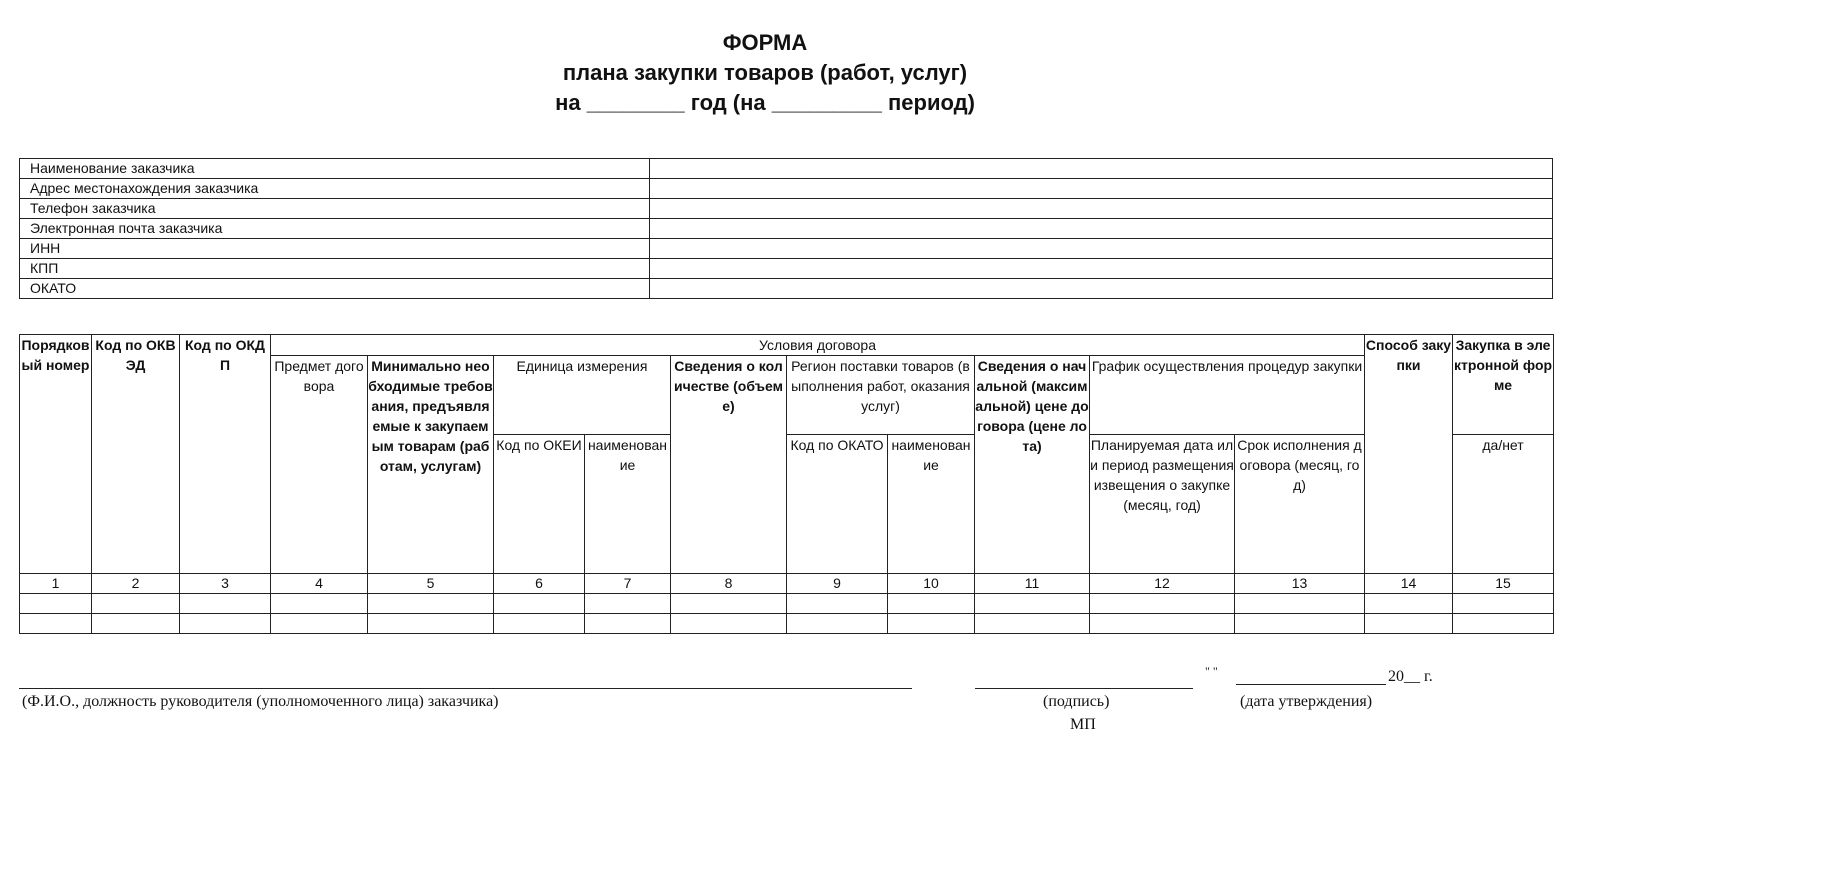 The image size is (1835, 885). What do you see at coordinates (319, 583) in the screenshot?
I see `column-number: 4` at bounding box center [319, 583].